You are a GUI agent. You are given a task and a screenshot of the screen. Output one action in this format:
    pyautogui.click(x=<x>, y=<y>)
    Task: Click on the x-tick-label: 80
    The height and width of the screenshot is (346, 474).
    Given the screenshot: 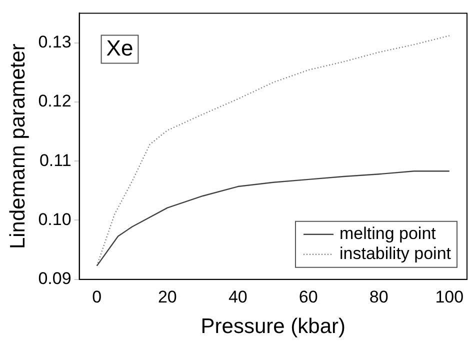 What is the action you would take?
    pyautogui.click(x=378, y=296)
    